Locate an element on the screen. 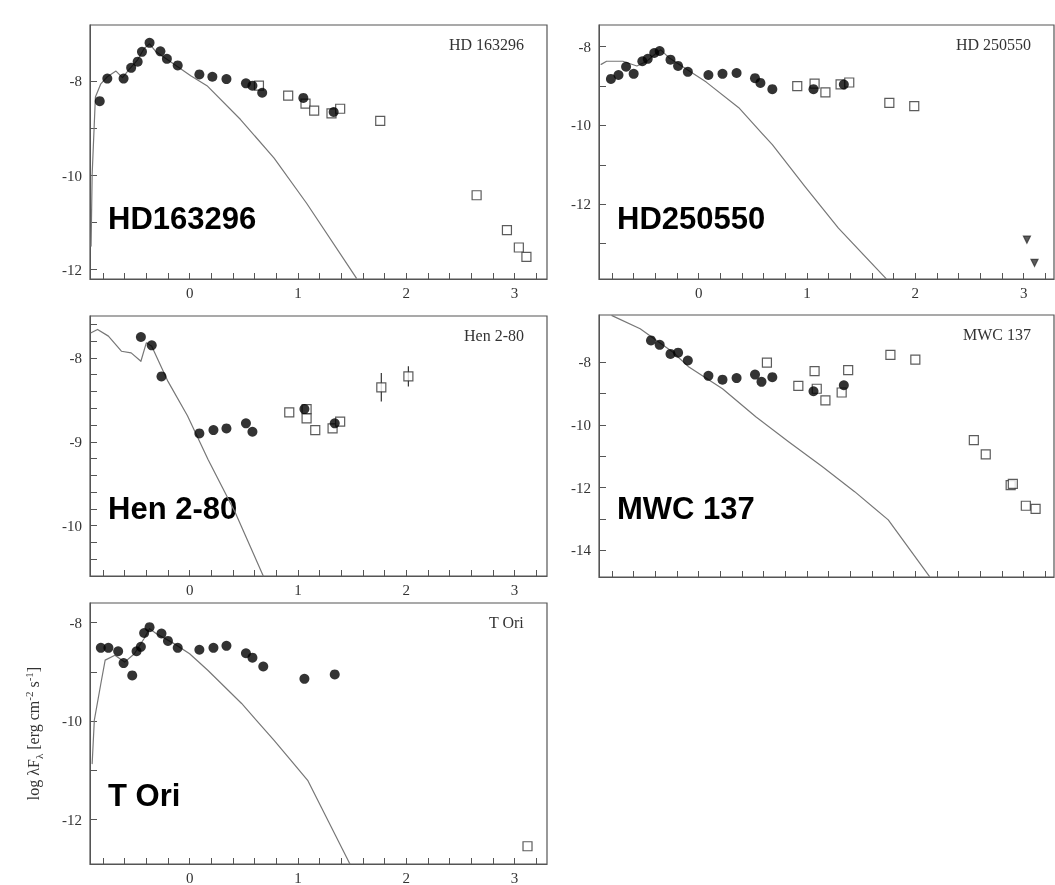  annotation: Hen 2-80 is located at coordinates (173, 508).